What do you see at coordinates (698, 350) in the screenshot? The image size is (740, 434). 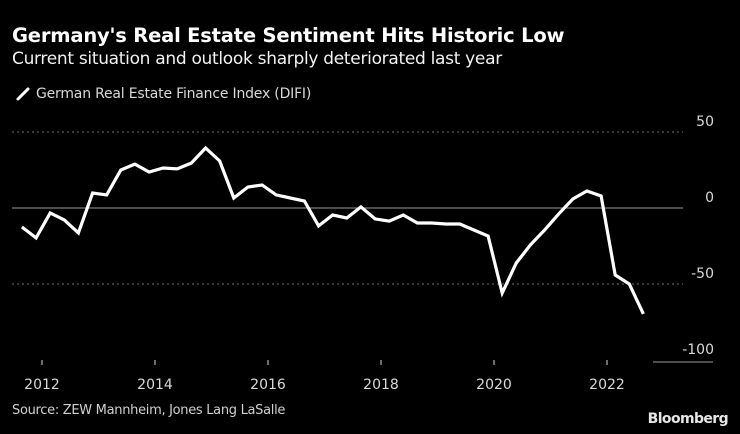 I see `y-tick-label: -100` at bounding box center [698, 350].